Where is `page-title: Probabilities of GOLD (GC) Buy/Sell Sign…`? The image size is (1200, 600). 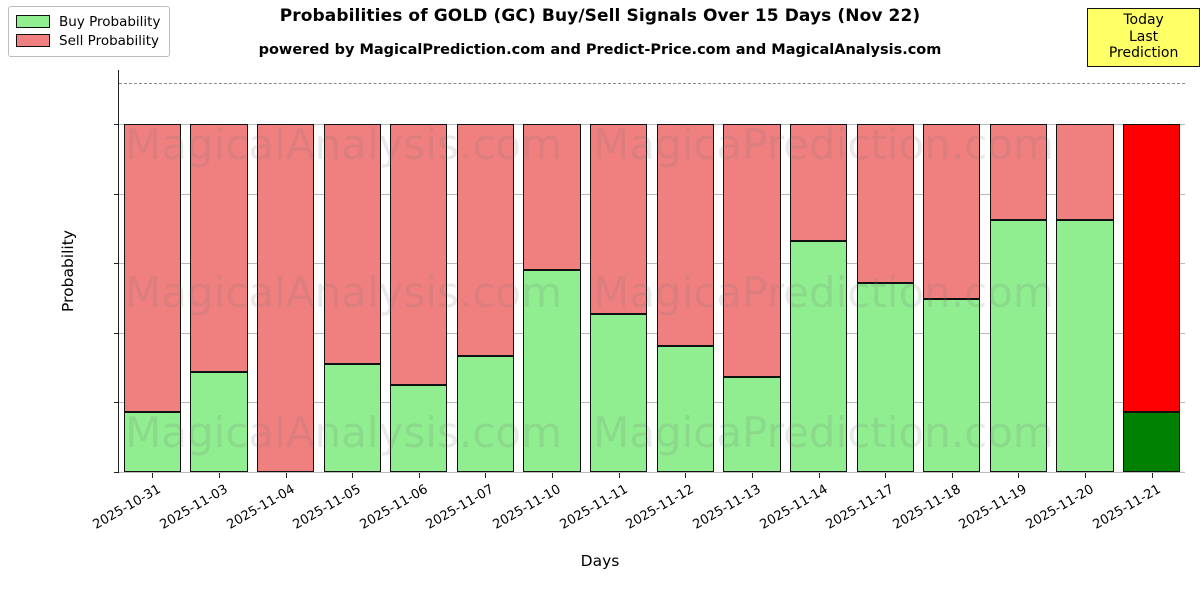 page-title: Probabilities of GOLD (GC) Buy/Sell Sign… is located at coordinates (600, 16).